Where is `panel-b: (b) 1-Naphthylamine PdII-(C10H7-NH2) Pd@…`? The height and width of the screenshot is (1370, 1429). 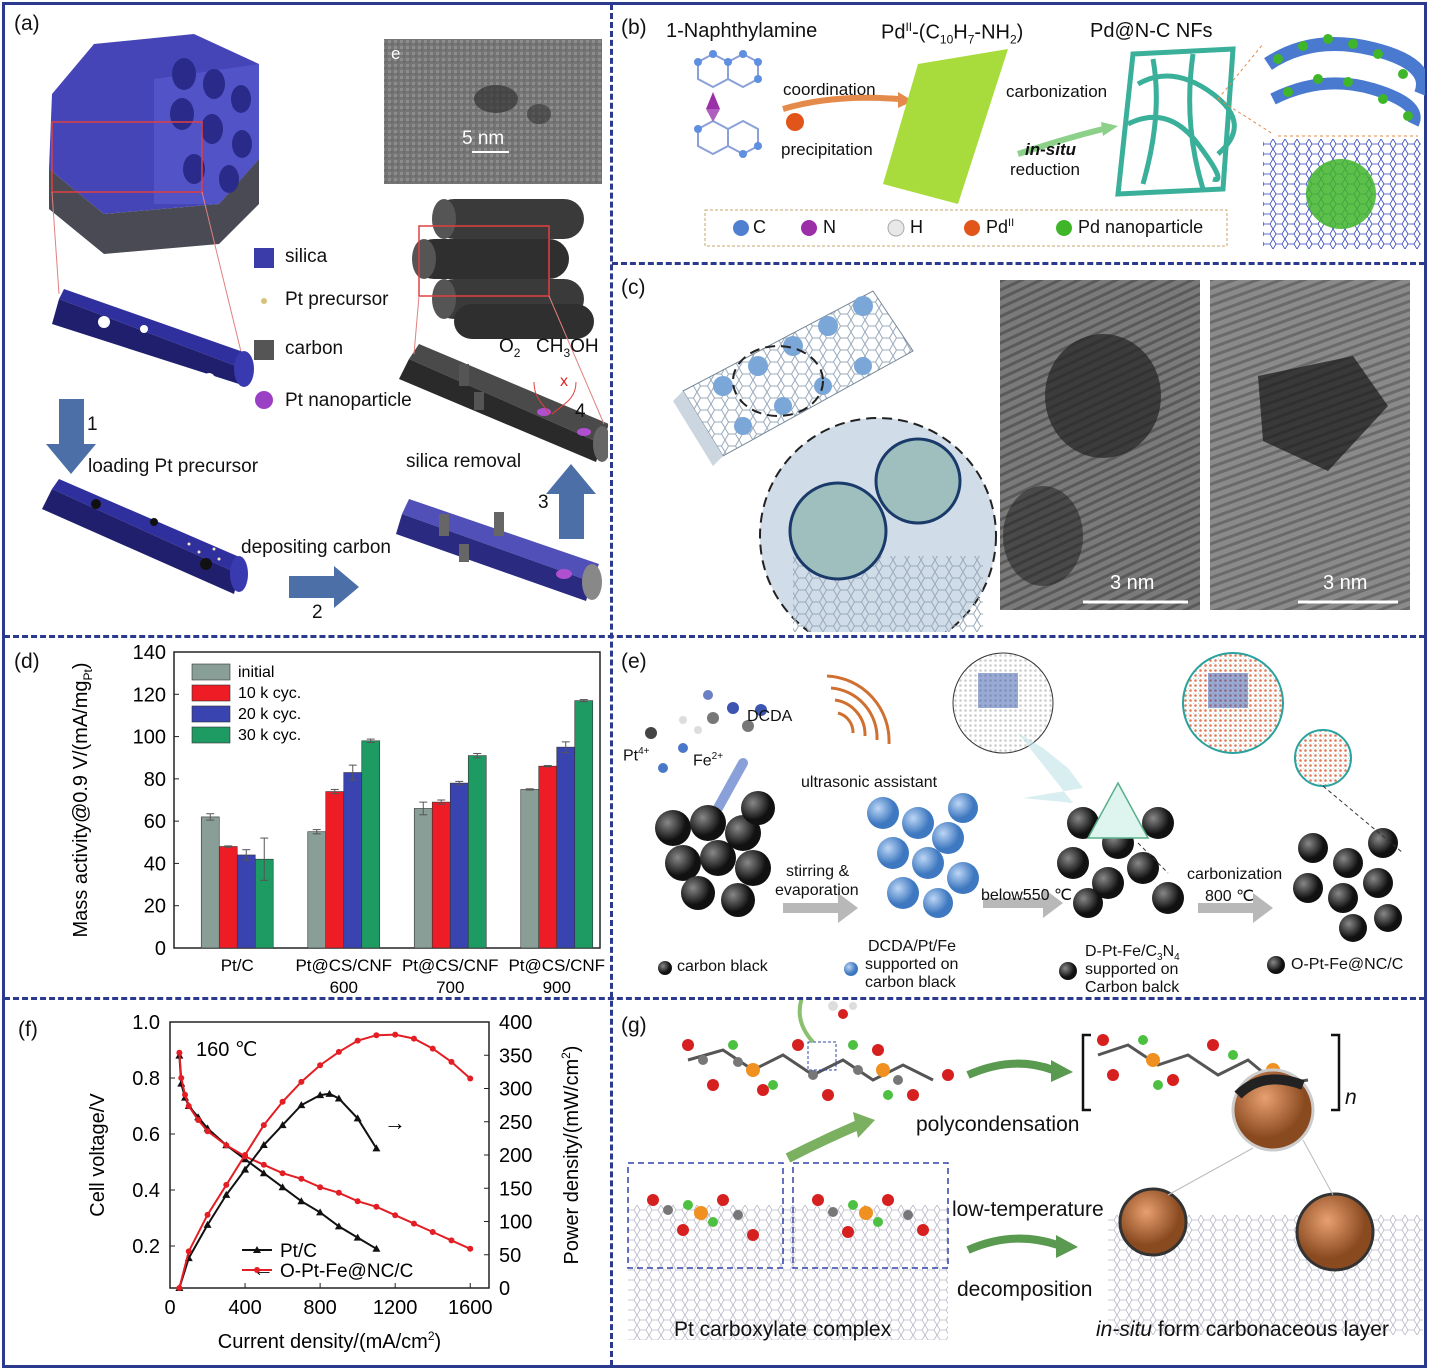 panel-b: (b) 1-Naphthylamine PdII-(C10H7-NH2) Pd@… is located at coordinates (1019, 132).